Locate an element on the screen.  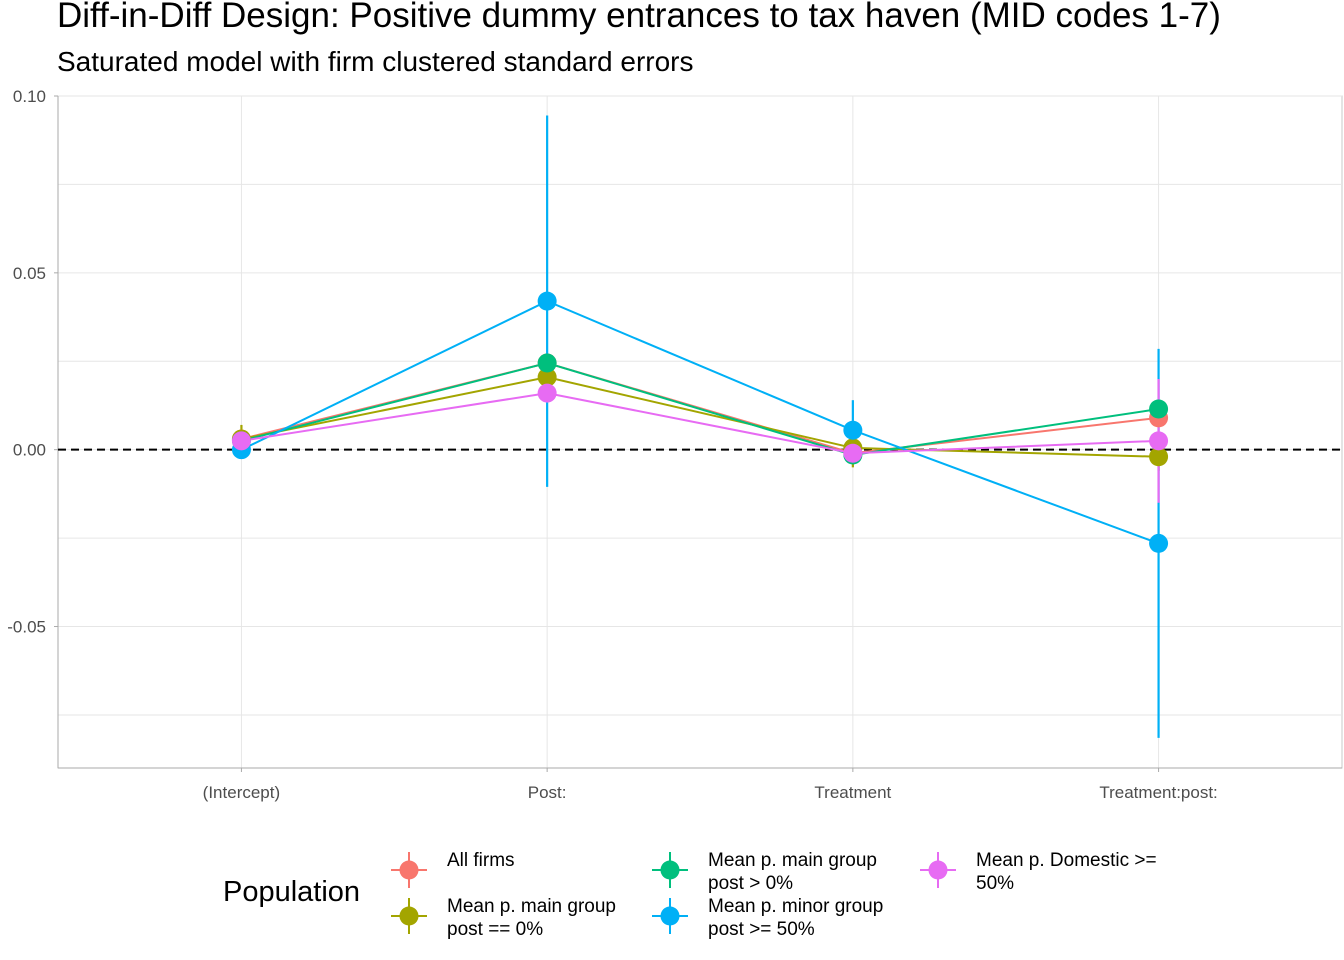
legend-label: Mean p. minor group post >= 50% is located at coordinates (796, 918).